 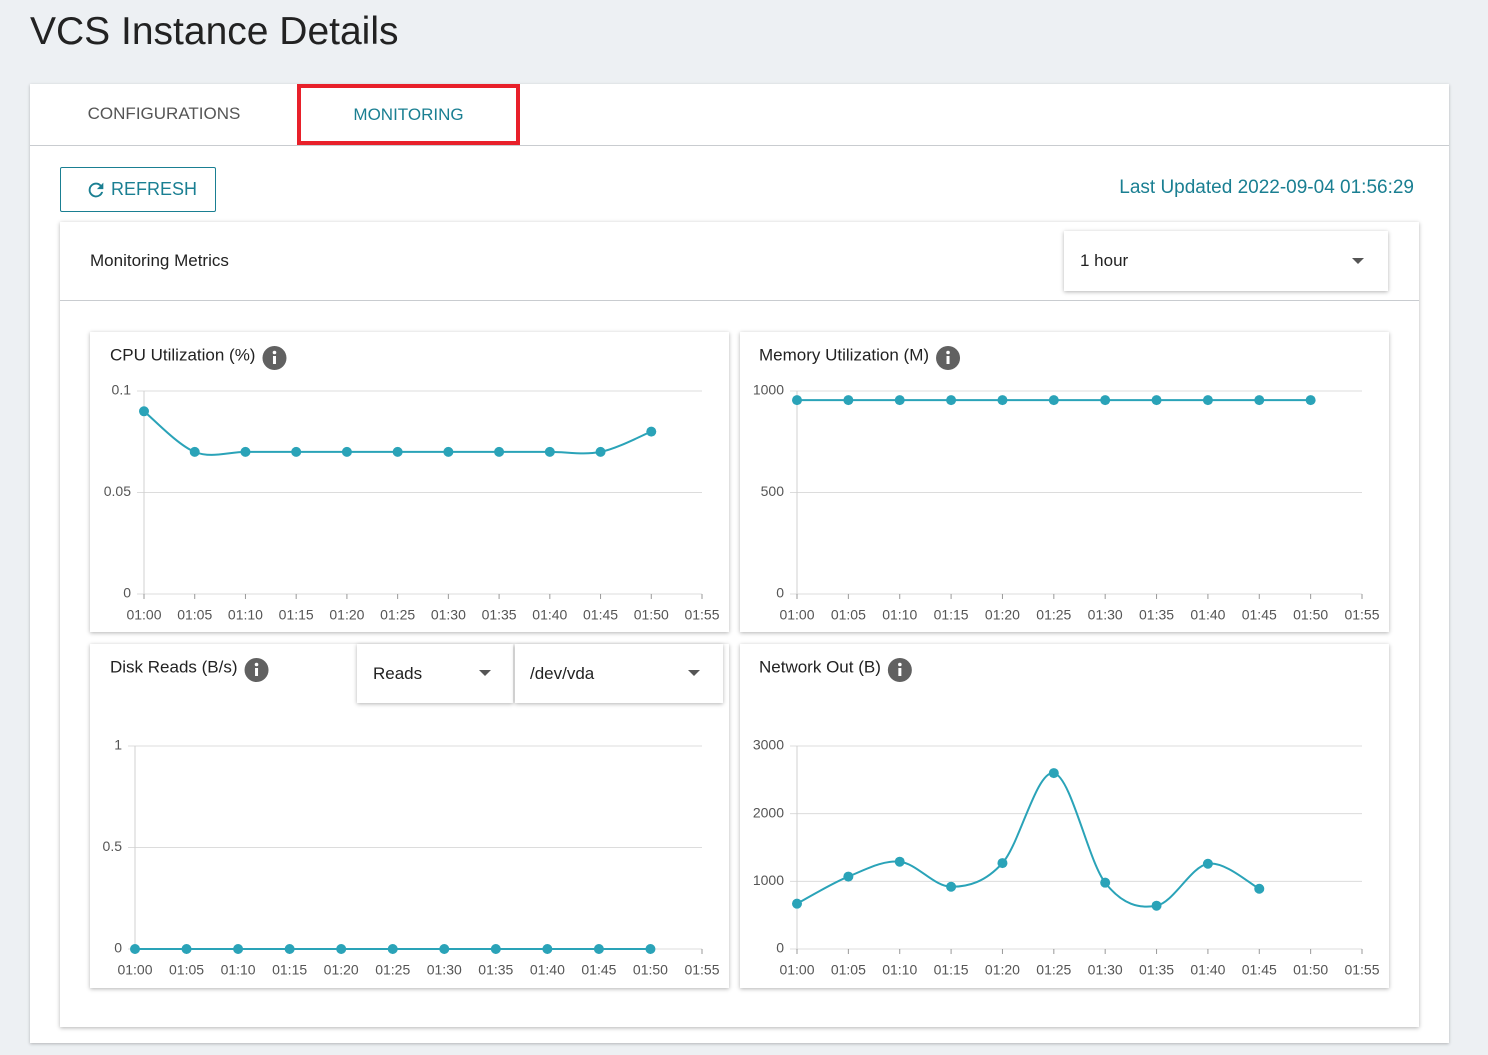 What do you see at coordinates (739, 145) in the screenshot?
I see `tab-divider` at bounding box center [739, 145].